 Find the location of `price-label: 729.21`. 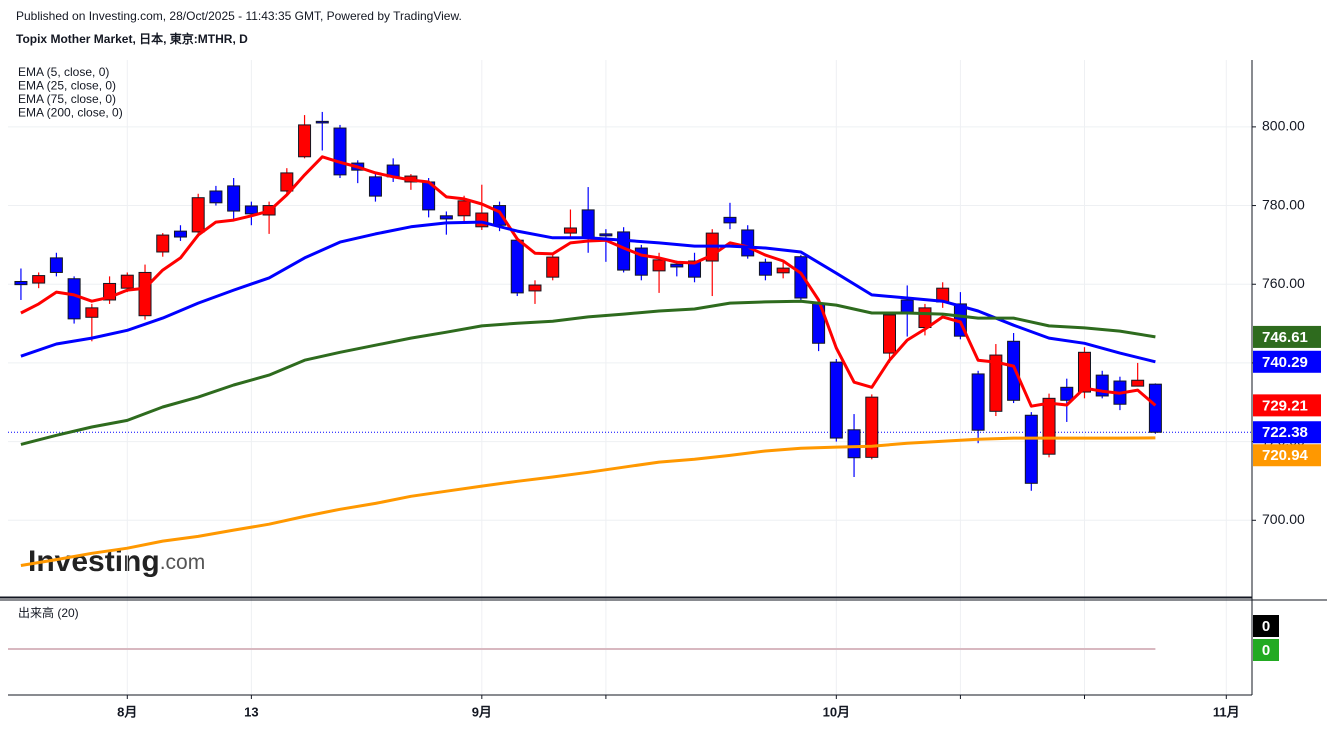

price-label: 729.21 is located at coordinates (1285, 405).